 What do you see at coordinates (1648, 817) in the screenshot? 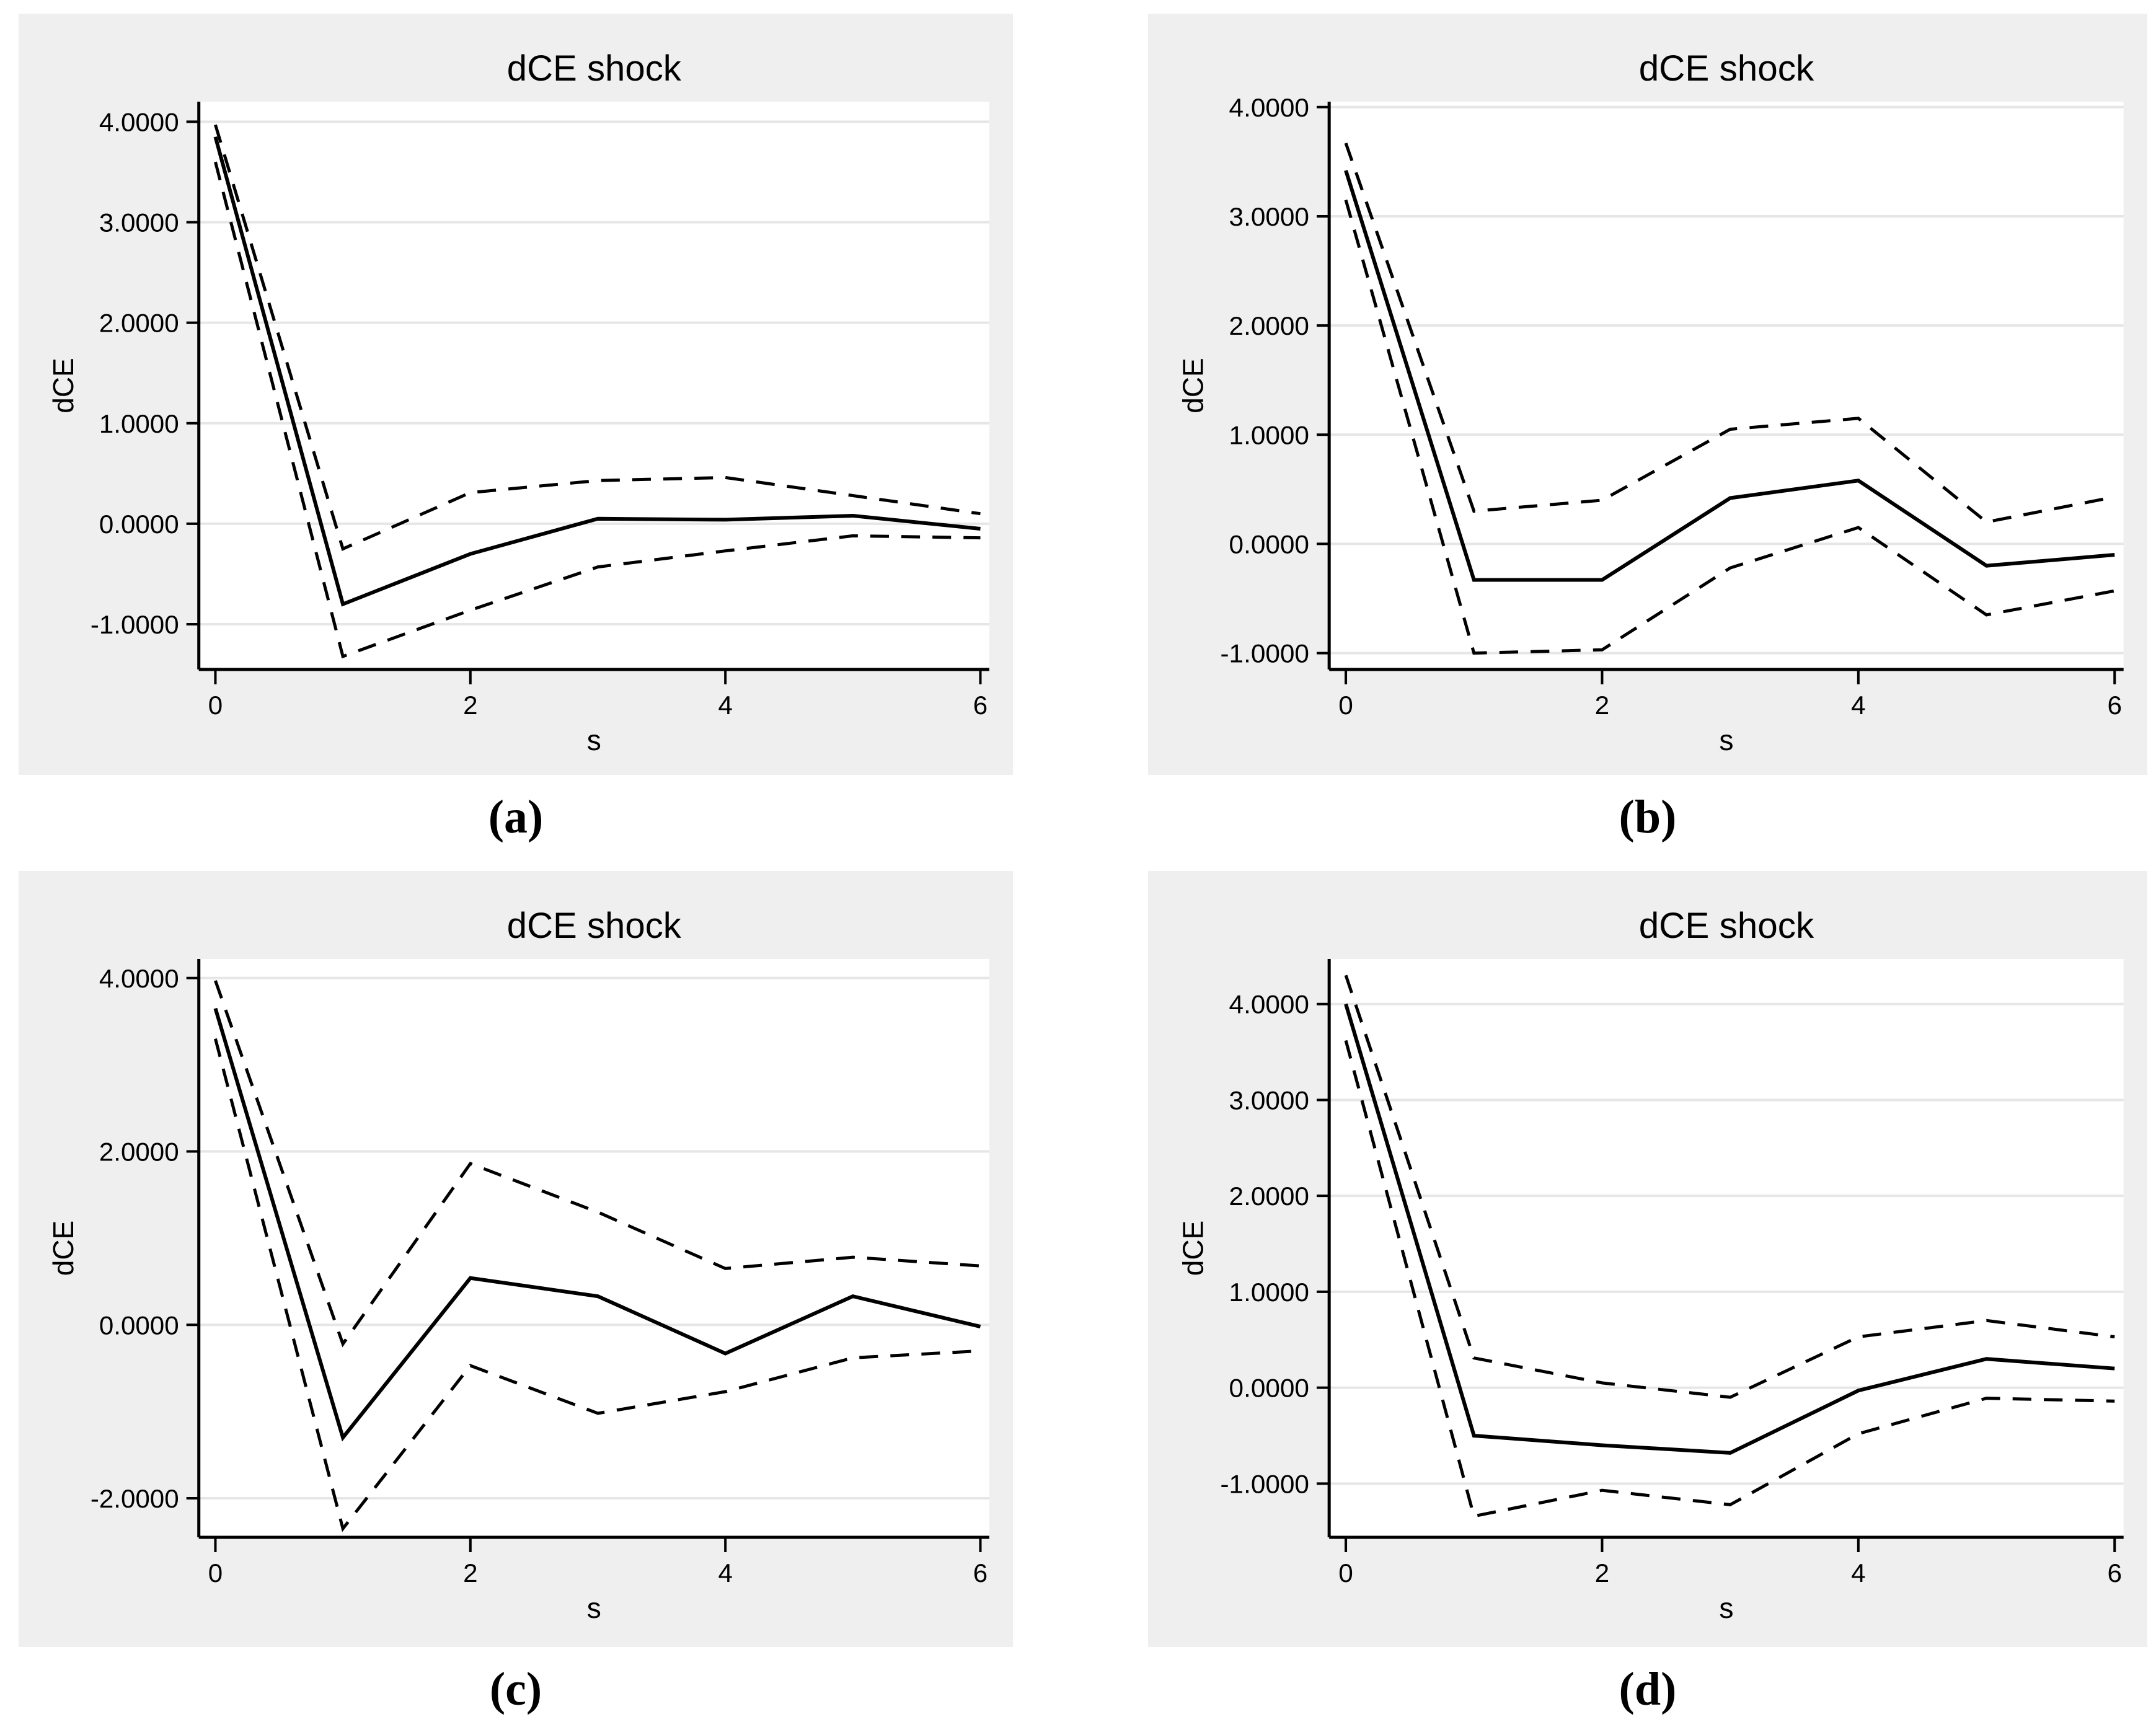
I see `caption-b: (b)` at bounding box center [1648, 817].